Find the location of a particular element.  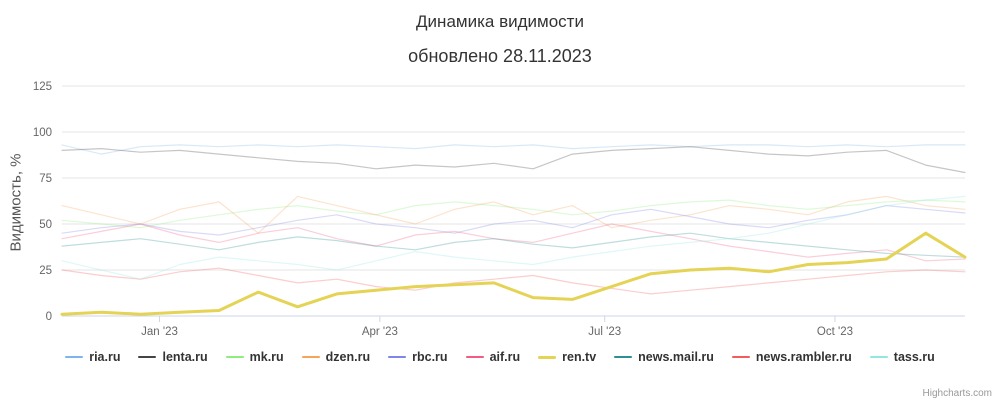

chart-subtitle: обновлено 28.11.2023 is located at coordinates (500, 56).